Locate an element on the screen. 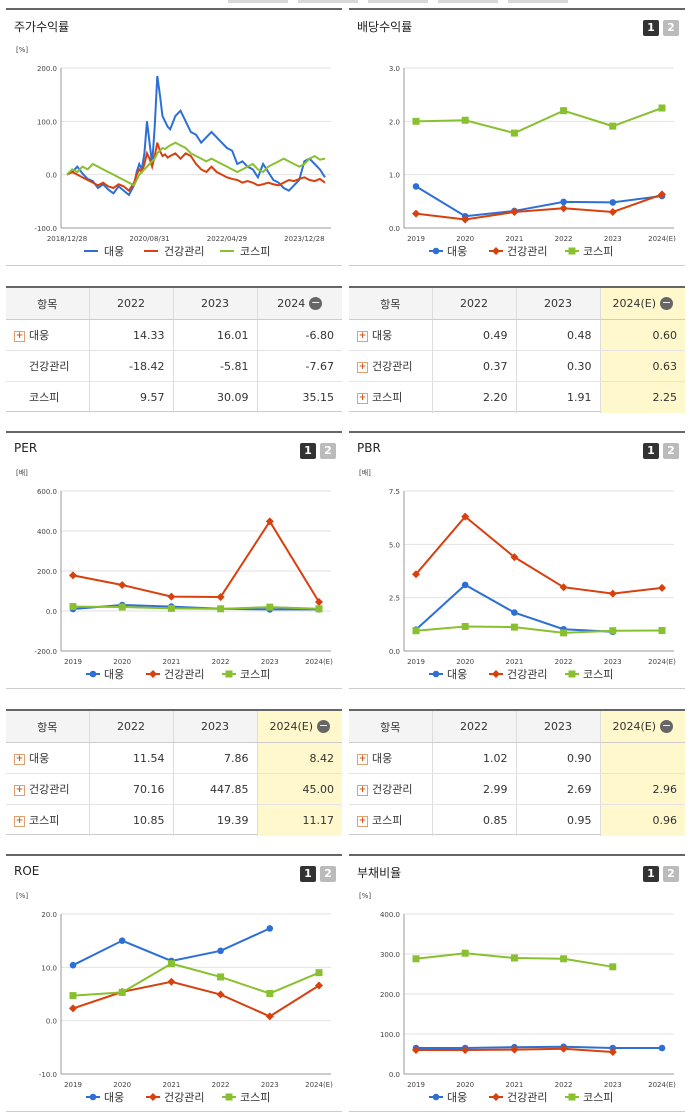  table-cell: 14.33 is located at coordinates (130, 335).